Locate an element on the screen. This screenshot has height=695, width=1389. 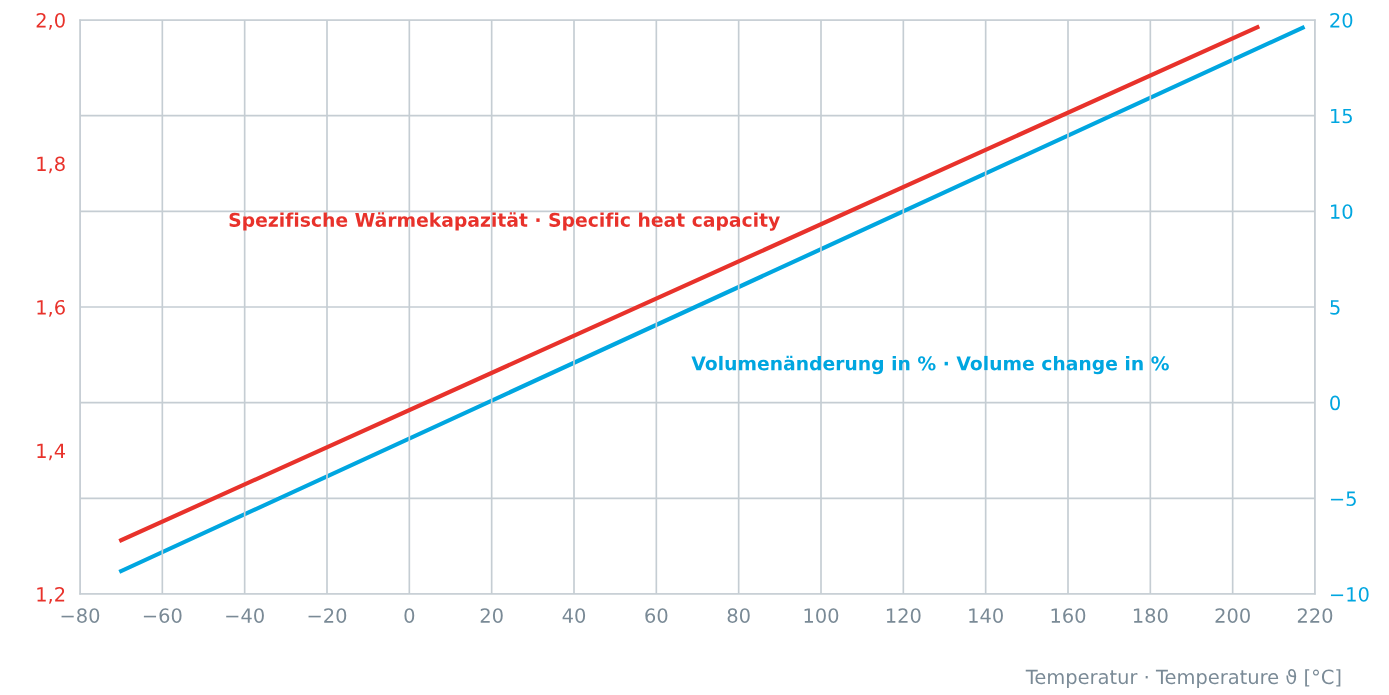
x-tick-label: 160 is located at coordinates (1068, 615).